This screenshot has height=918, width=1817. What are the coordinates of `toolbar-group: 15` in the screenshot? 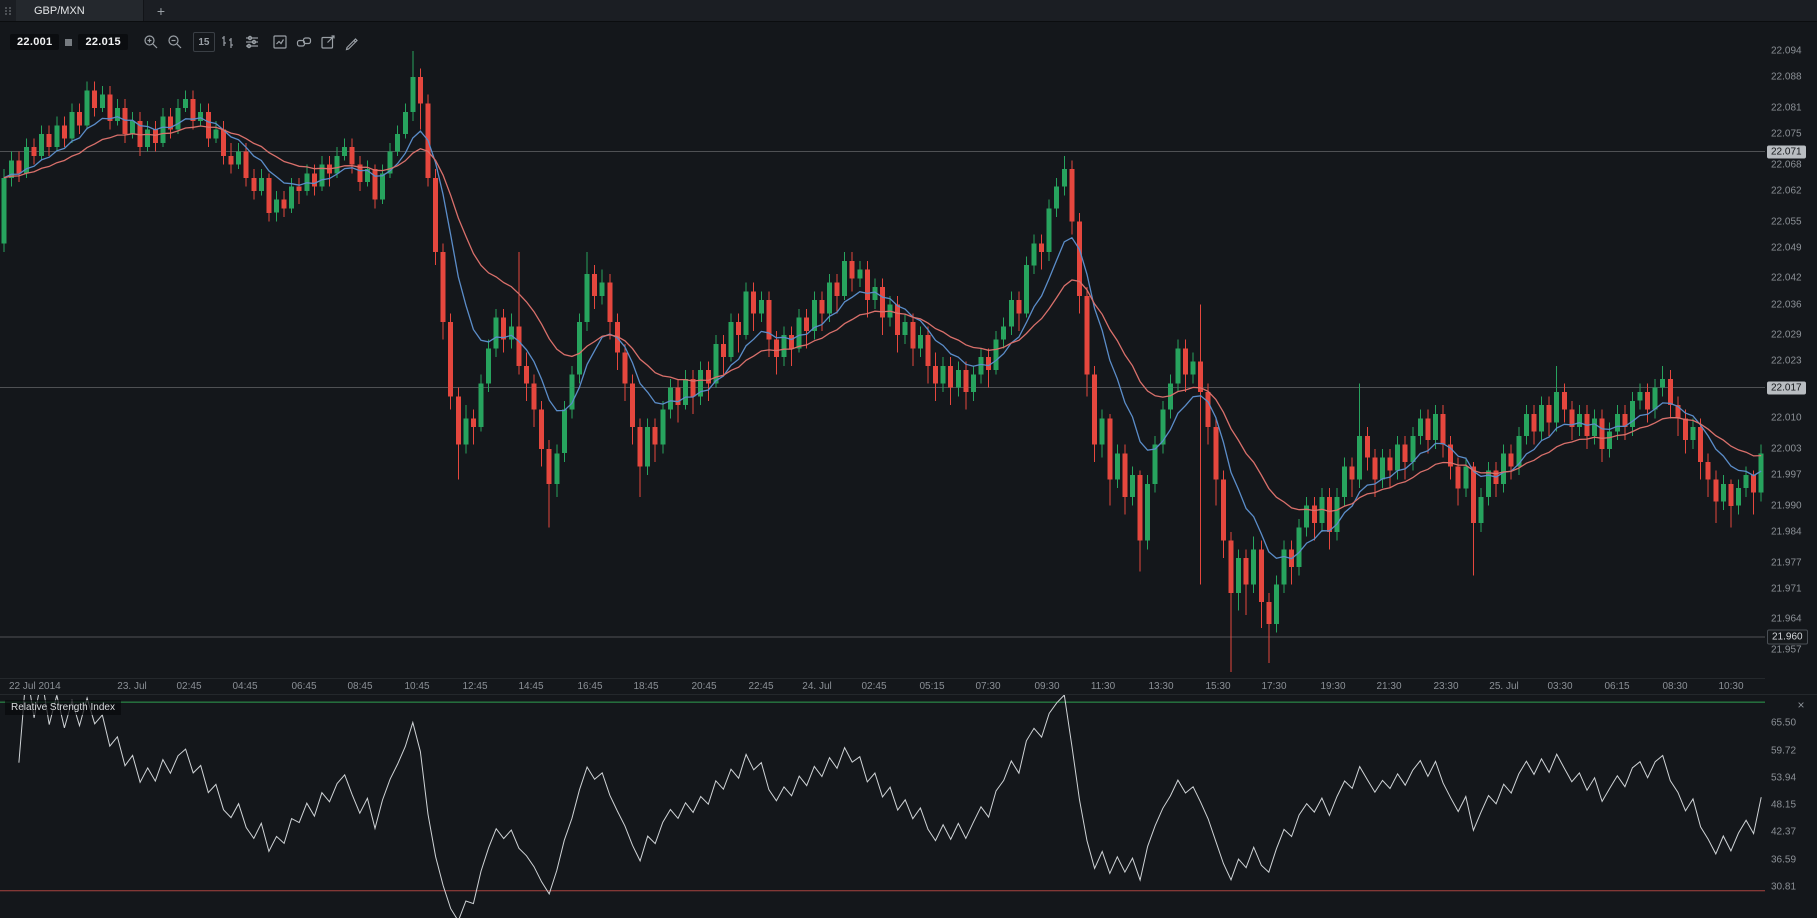 It's located at (227, 42).